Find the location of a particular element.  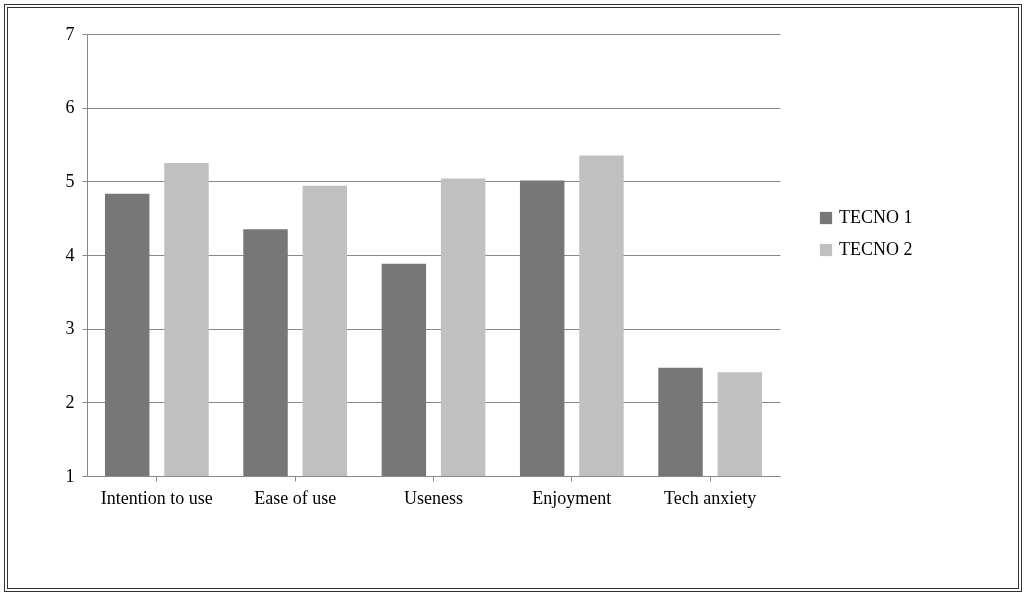

y-tick-label: 3 is located at coordinates (70, 328).